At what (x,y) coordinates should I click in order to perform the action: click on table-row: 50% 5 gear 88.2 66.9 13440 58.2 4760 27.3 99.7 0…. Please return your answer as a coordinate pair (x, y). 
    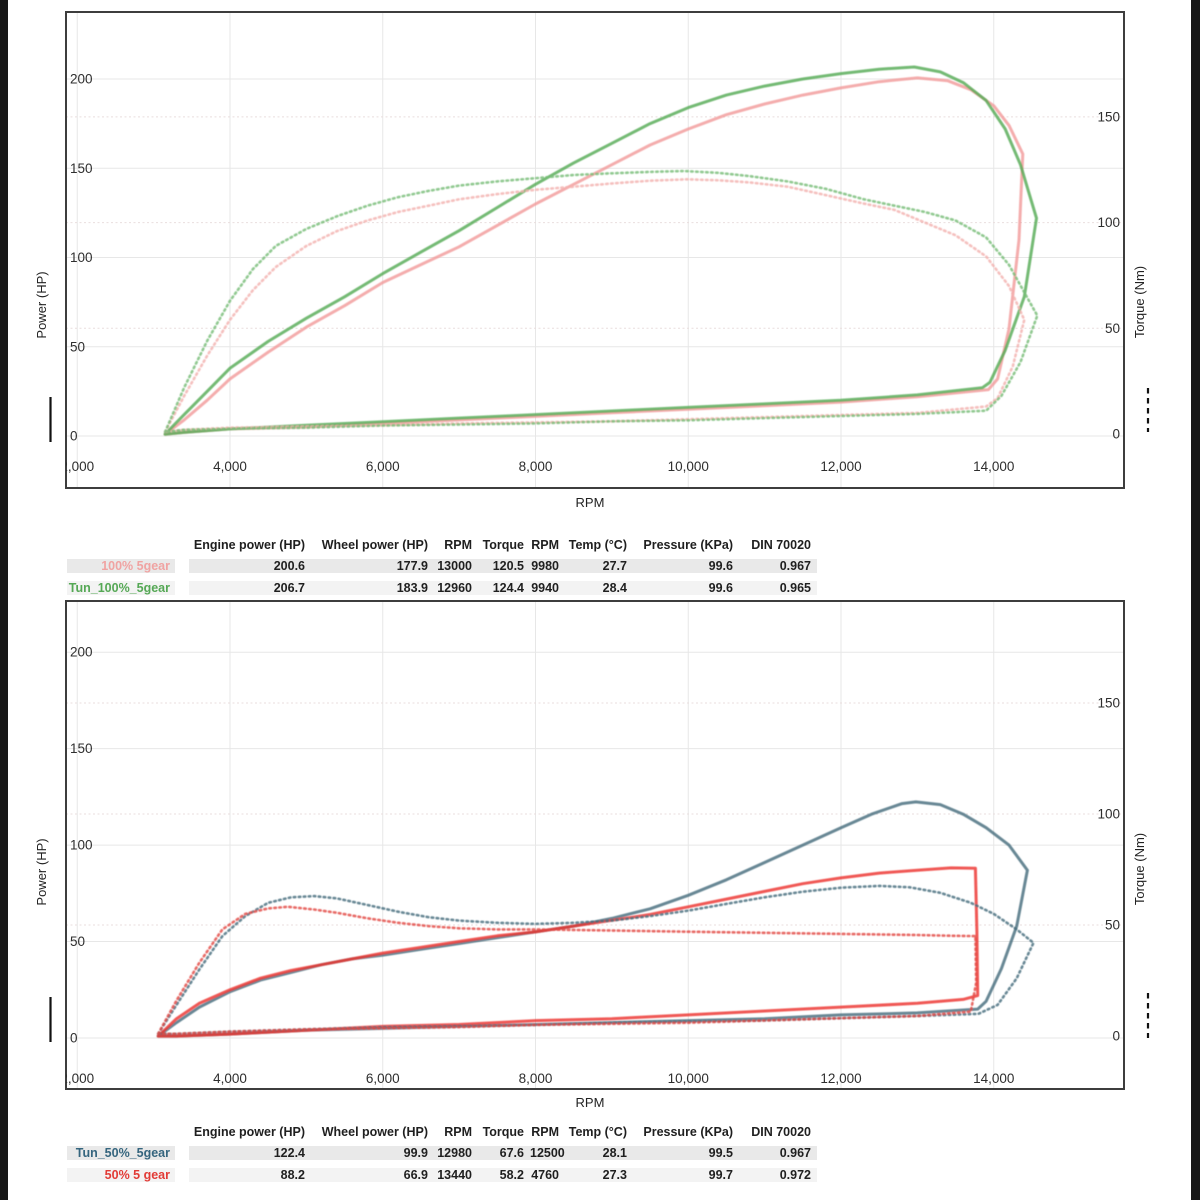
    Looking at the image, I should click on (442, 1175).